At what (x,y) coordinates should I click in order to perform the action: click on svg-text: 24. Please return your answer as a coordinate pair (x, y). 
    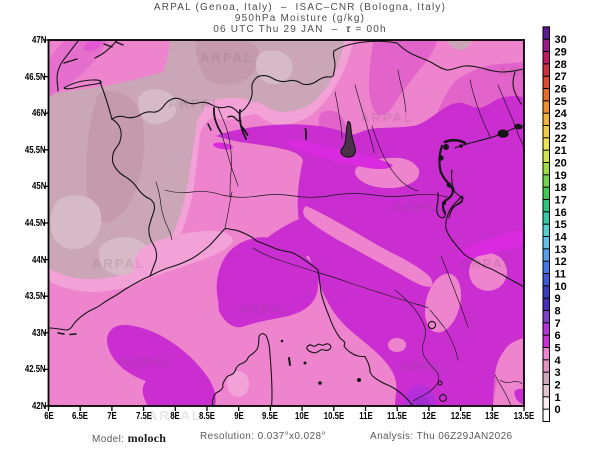
    Looking at the image, I should click on (561, 114).